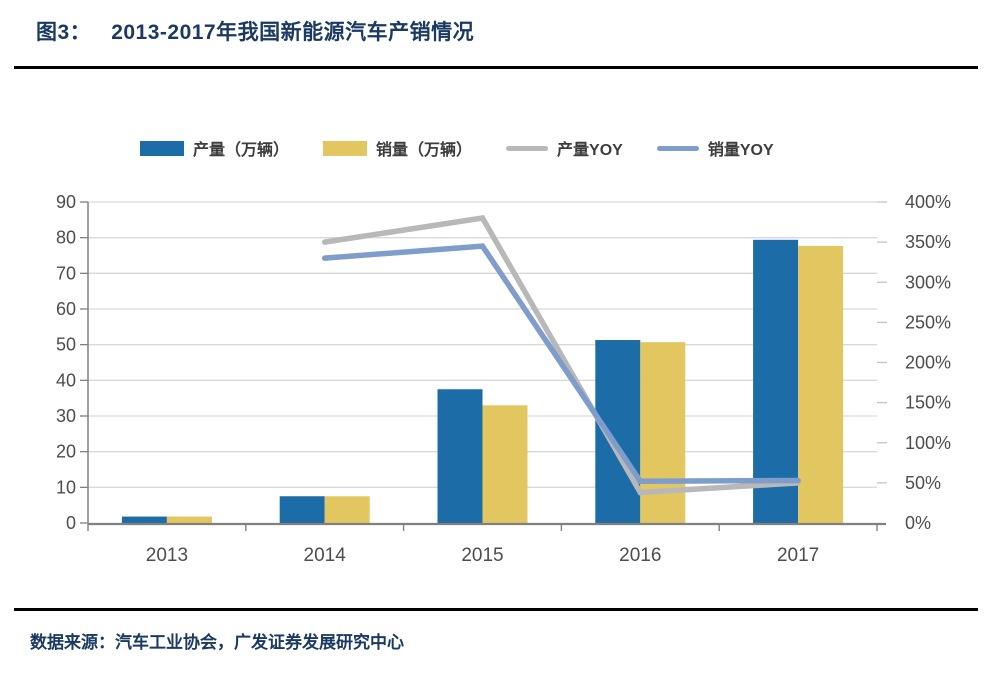  I want to click on right-axis-label: 350%, so click(928, 242).